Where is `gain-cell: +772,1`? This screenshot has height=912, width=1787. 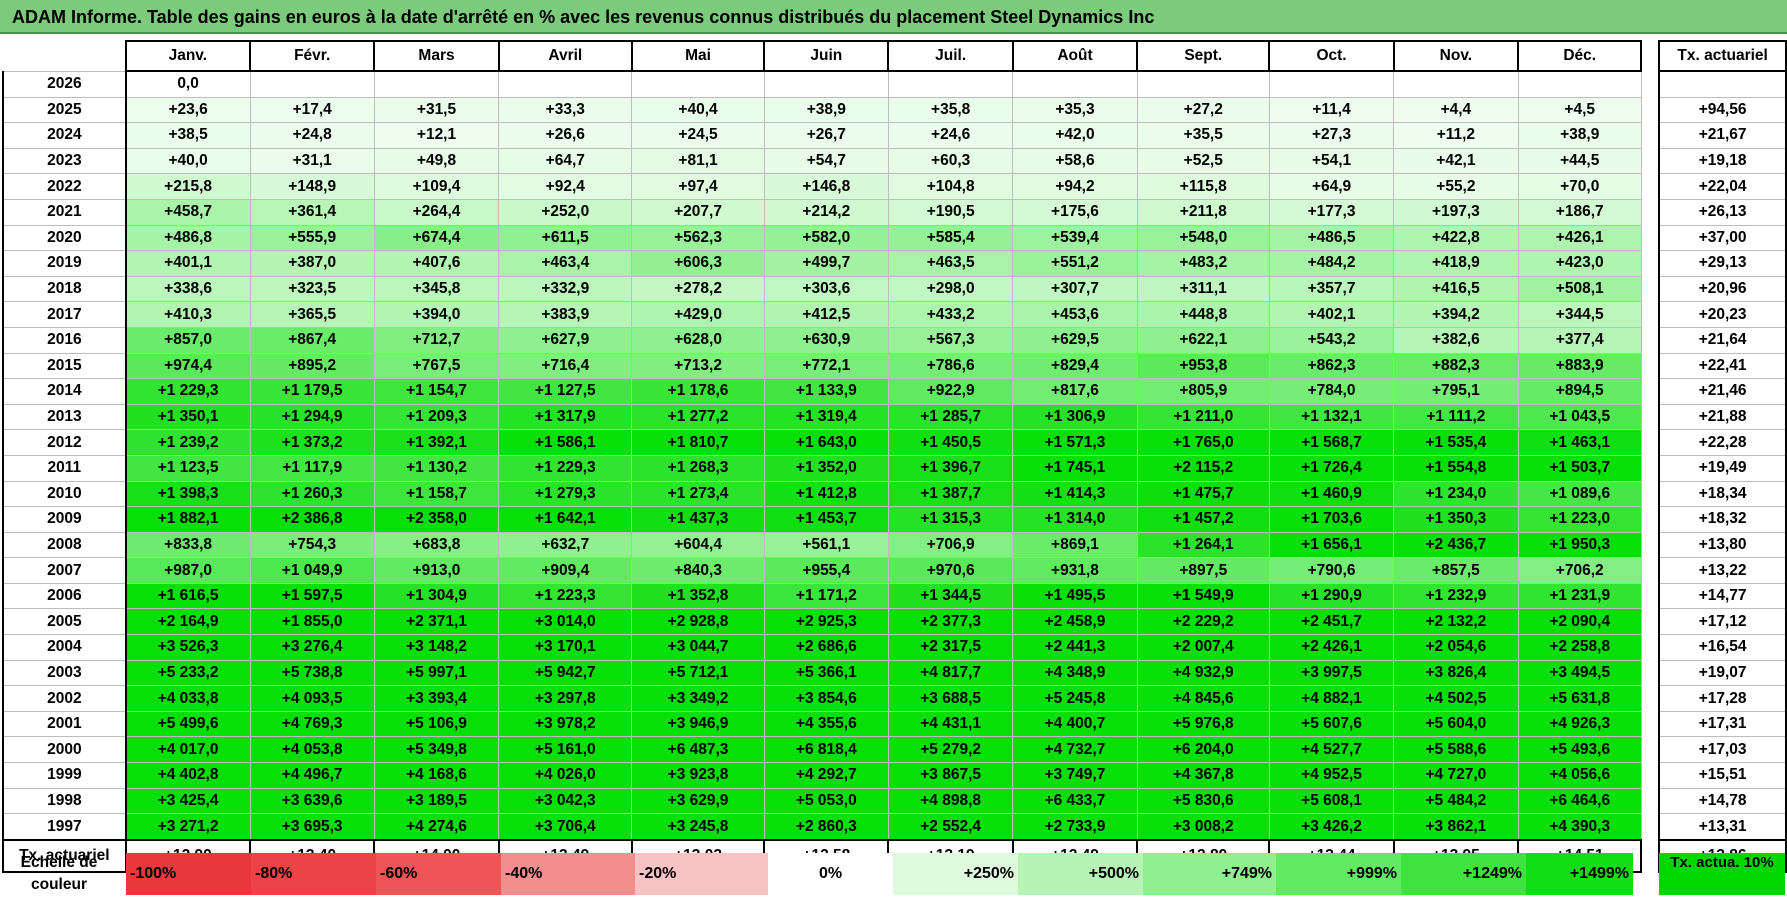
gain-cell: +772,1 is located at coordinates (826, 366).